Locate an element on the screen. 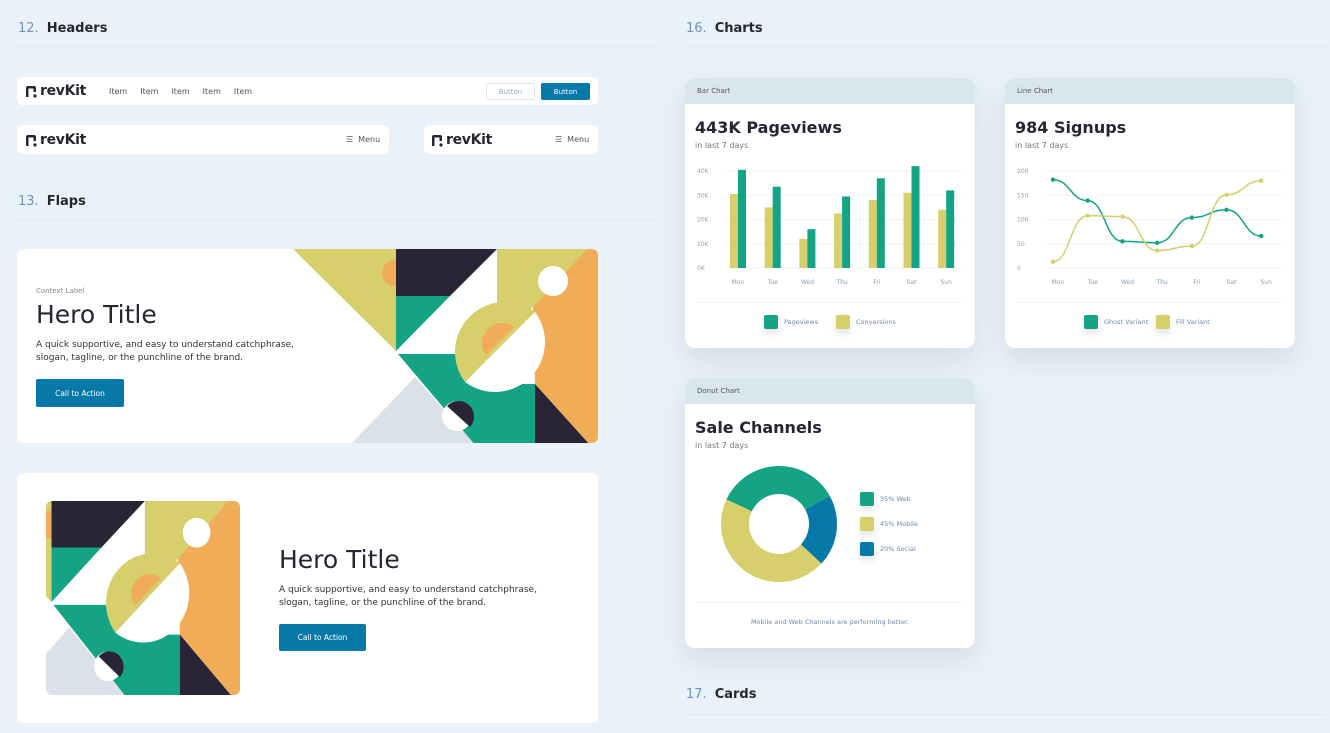  hero-title: Hero Title is located at coordinates (339, 559).